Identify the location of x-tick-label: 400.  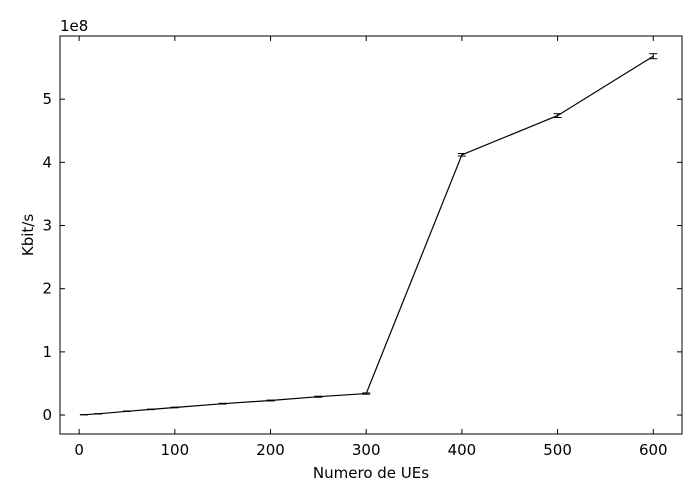
(462, 450).